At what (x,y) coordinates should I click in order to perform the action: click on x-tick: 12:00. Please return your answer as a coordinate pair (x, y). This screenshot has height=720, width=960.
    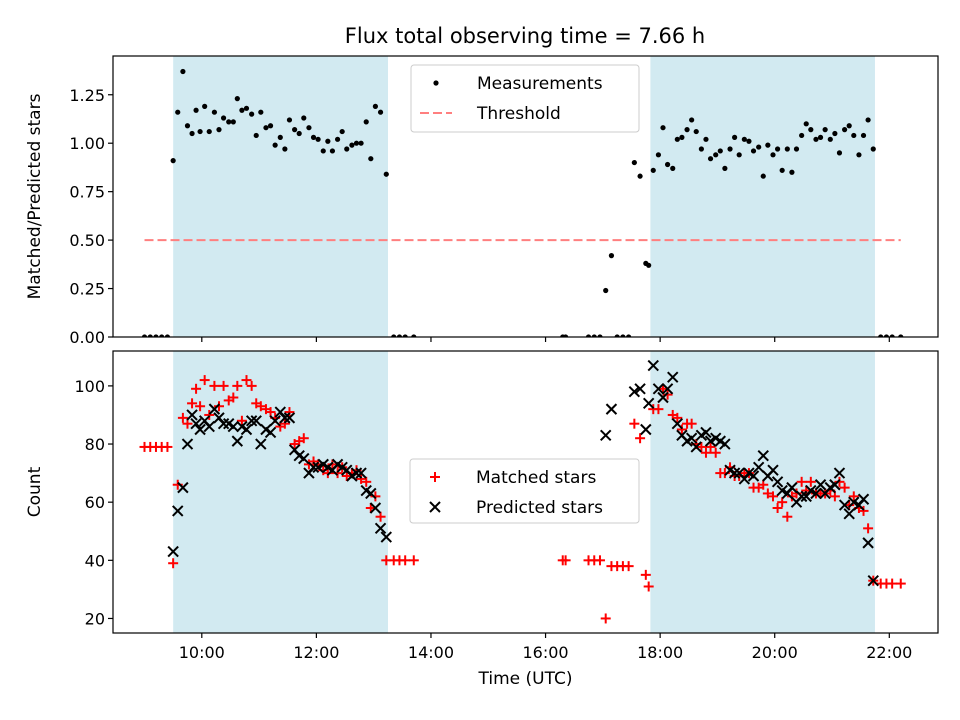
    Looking at the image, I should click on (316, 647).